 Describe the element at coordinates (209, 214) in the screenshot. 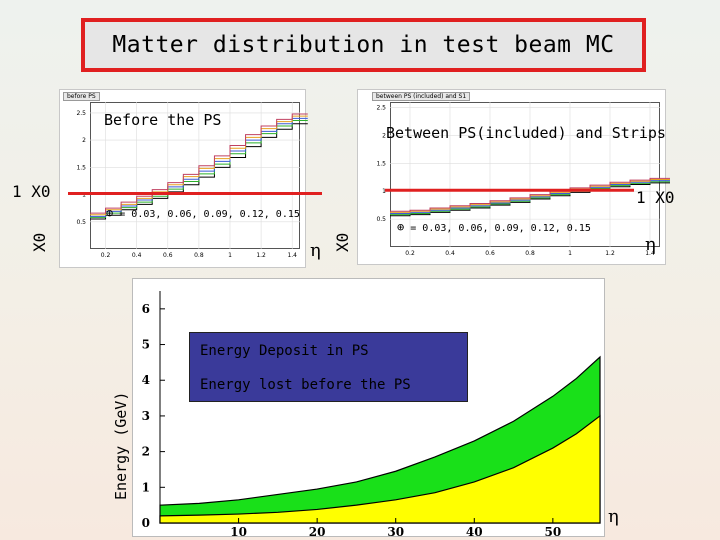

I see `left-phi-values: = 0.03, 0.06, 0.09, 0.12, 0.15` at that location.